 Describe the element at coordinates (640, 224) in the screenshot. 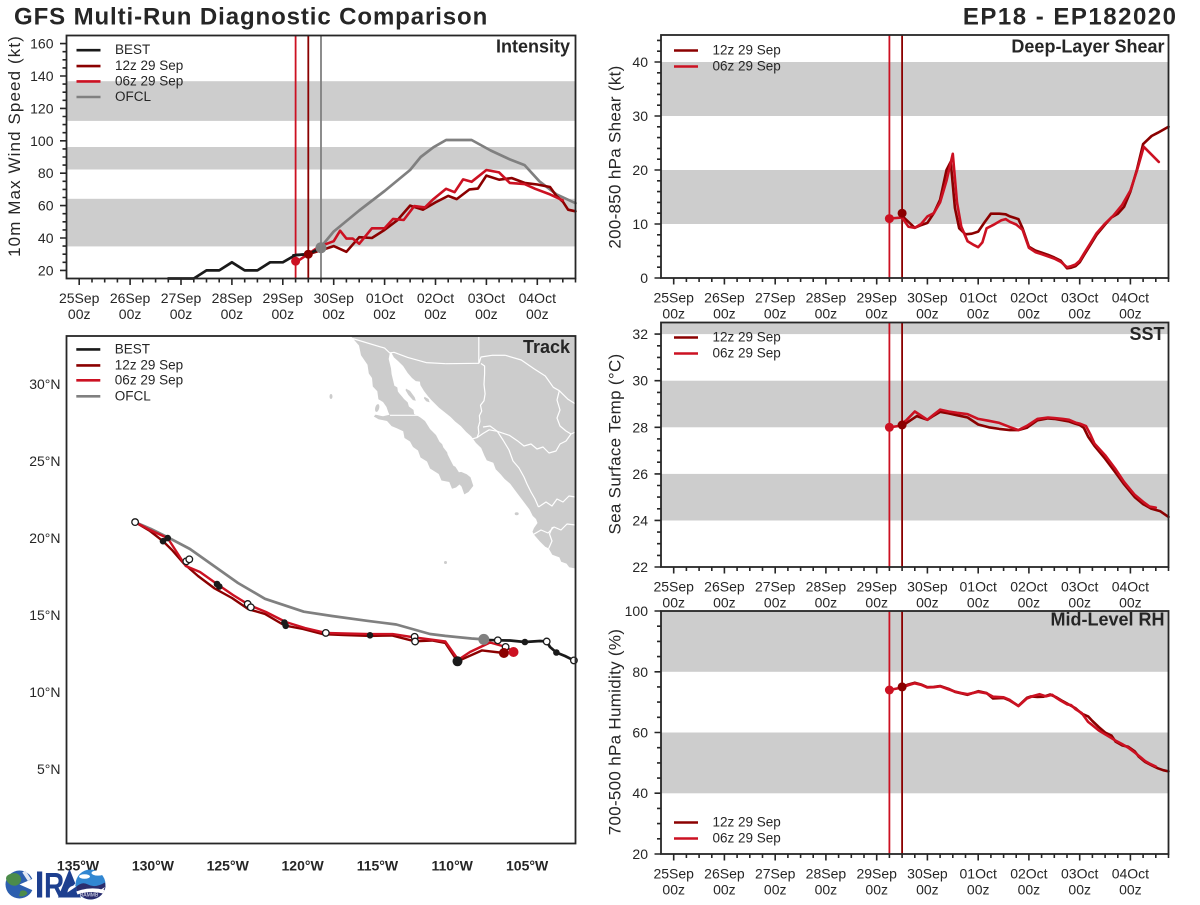

I see `svg-text: 10` at that location.